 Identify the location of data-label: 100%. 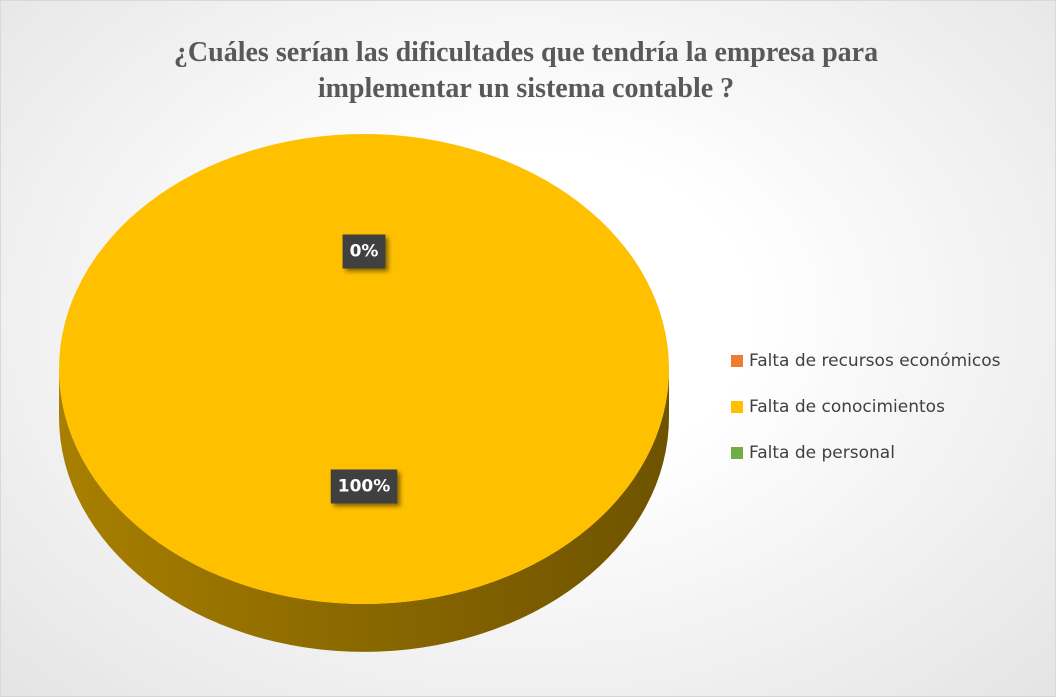
(364, 487).